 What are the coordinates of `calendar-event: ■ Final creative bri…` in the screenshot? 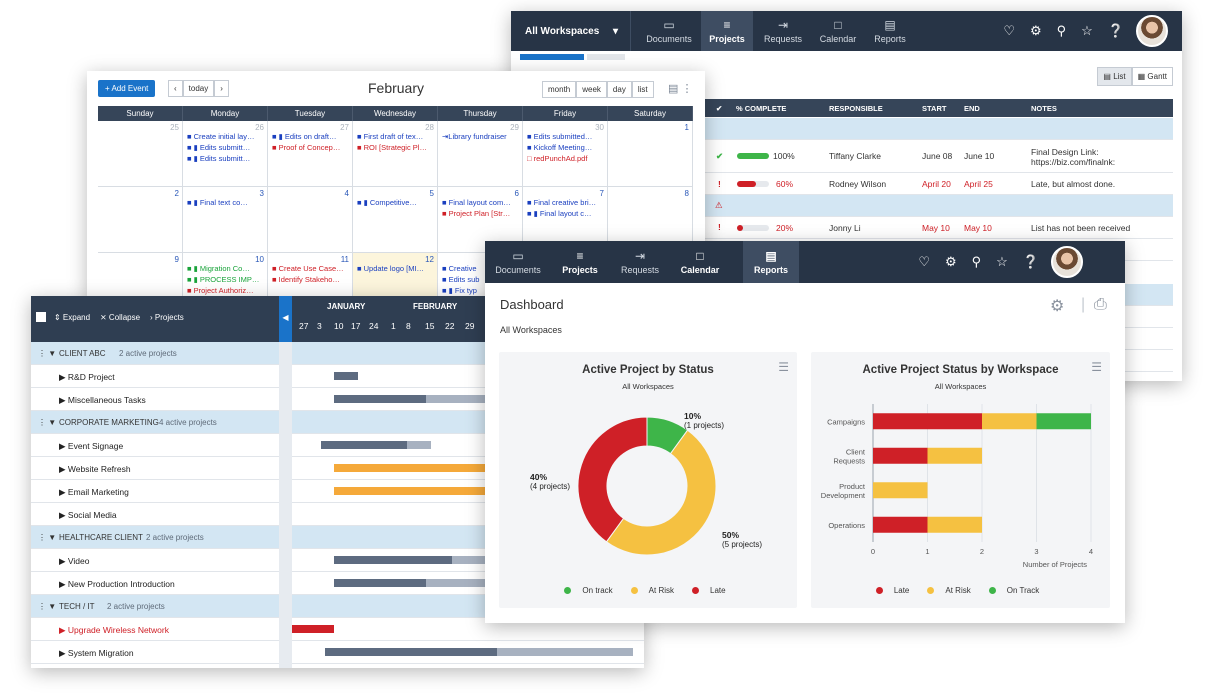 It's located at (562, 202).